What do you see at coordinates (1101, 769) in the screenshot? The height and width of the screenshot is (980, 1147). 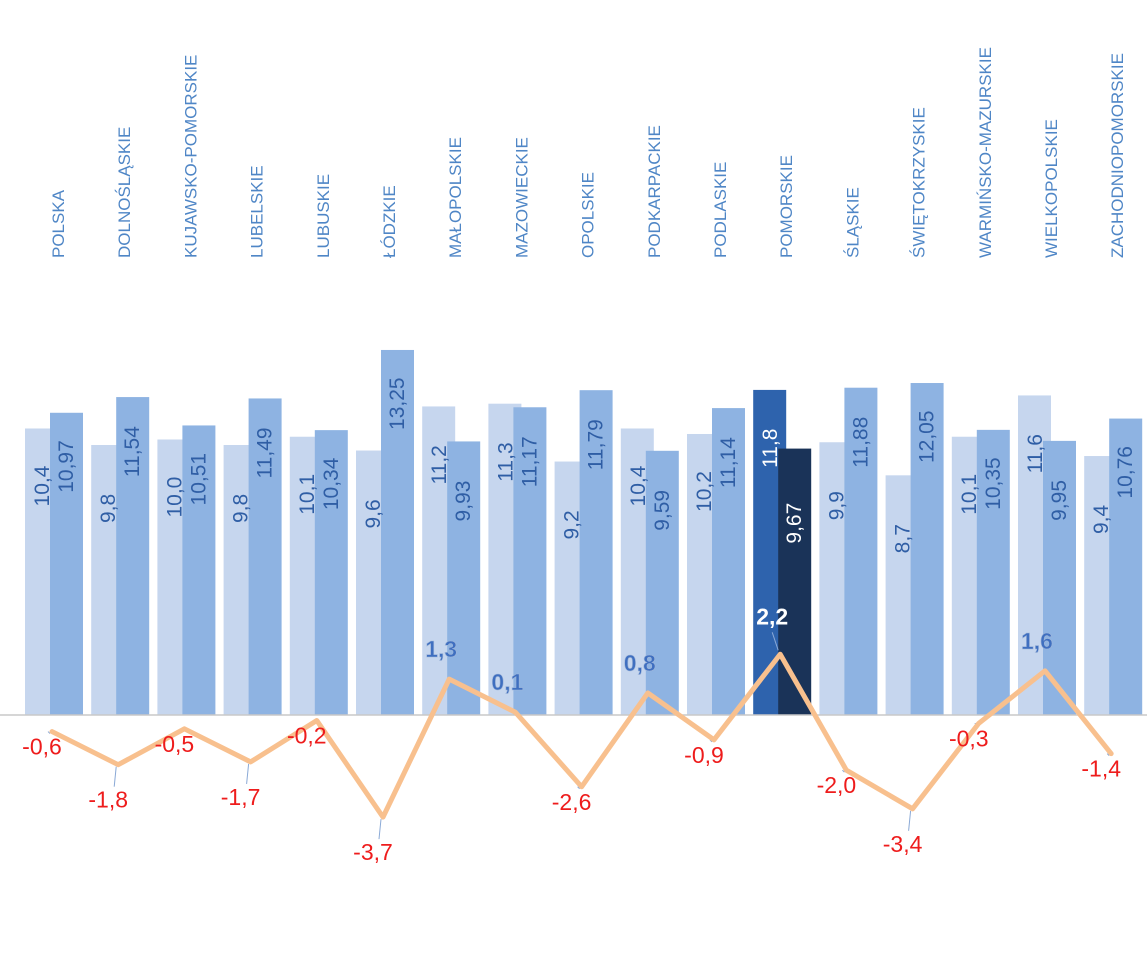 I see `line-label-17: -1,4` at bounding box center [1101, 769].